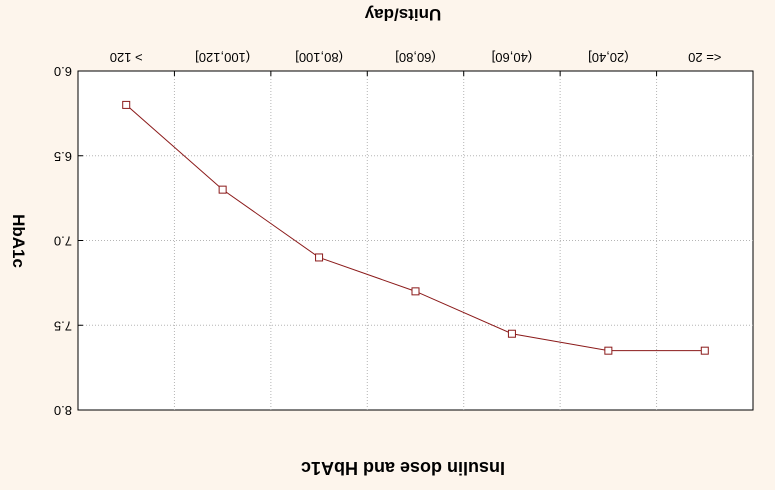 The height and width of the screenshot is (490, 775). I want to click on x-tick-label: (100,120], so click(222, 57).